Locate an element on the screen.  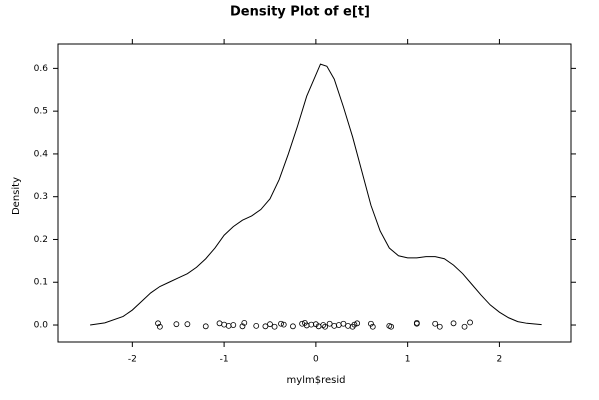
y-tick-label: 0.6 is located at coordinates (41, 69).